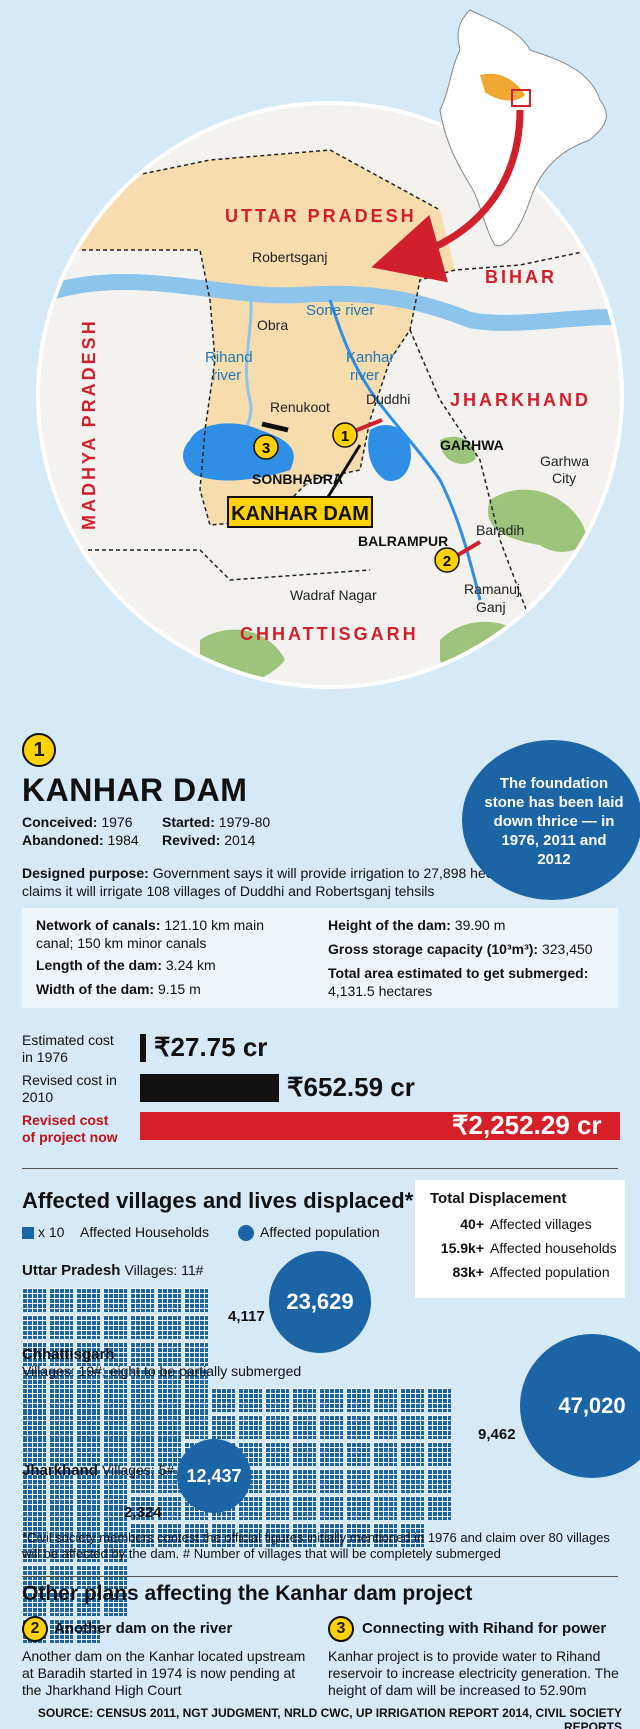  I want to click on cost-value-label: ₹2,252.29 cr, so click(527, 1125).